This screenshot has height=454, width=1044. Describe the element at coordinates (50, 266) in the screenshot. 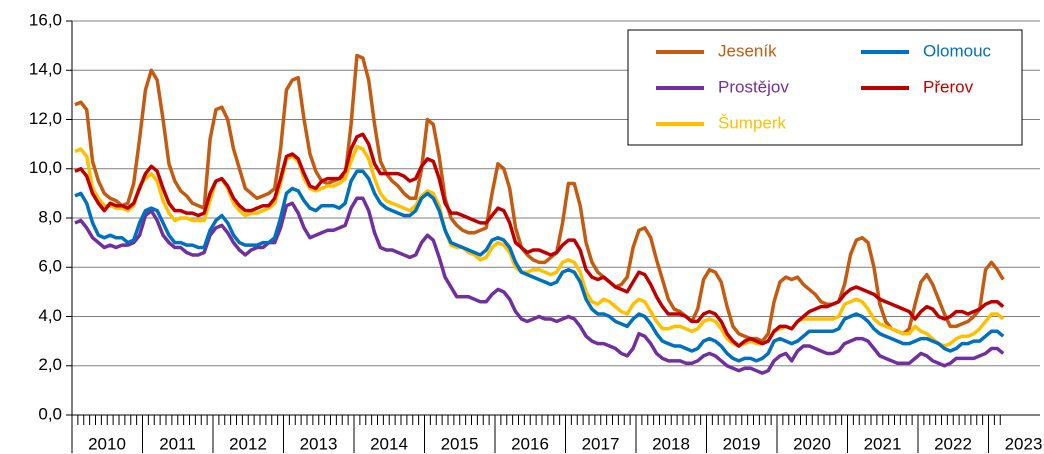

I see `y-tick-label: 6,0` at that location.